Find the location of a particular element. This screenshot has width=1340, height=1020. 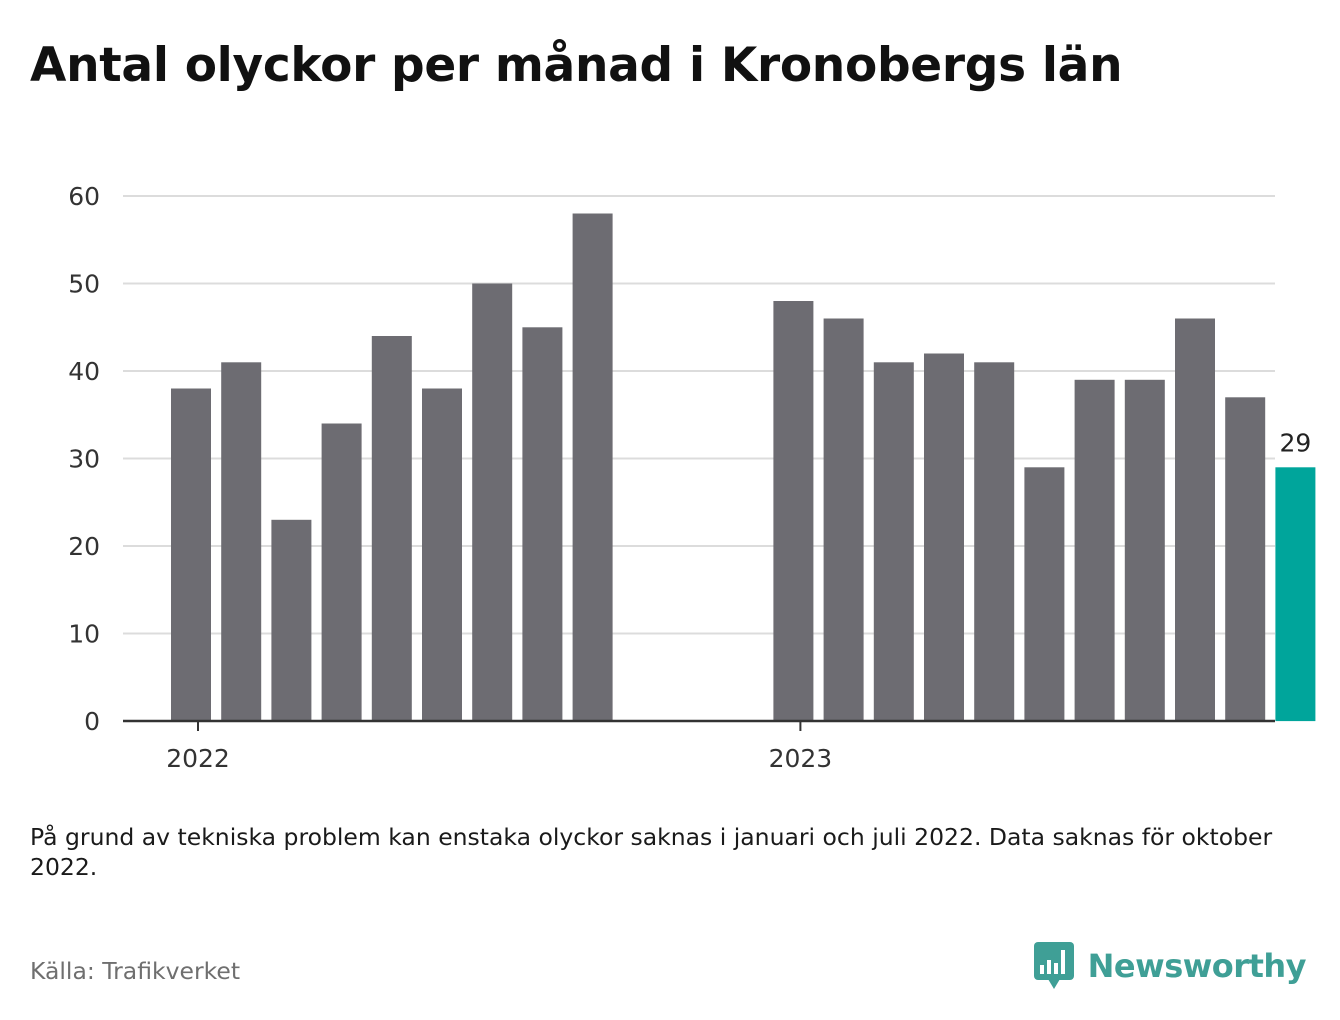

bar-highlighted is located at coordinates (1295, 594).